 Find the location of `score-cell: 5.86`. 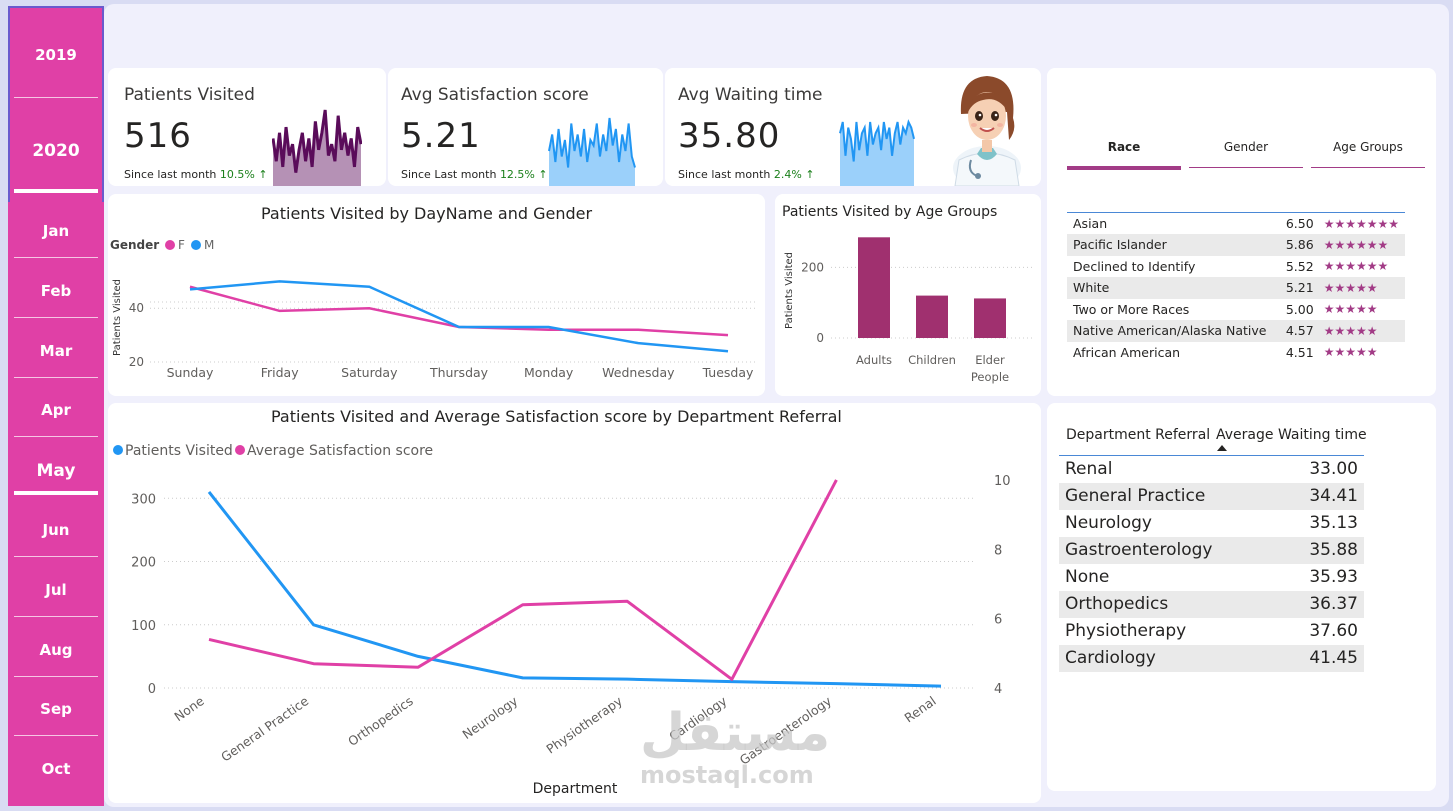

score-cell: 5.86 is located at coordinates (1297, 245).